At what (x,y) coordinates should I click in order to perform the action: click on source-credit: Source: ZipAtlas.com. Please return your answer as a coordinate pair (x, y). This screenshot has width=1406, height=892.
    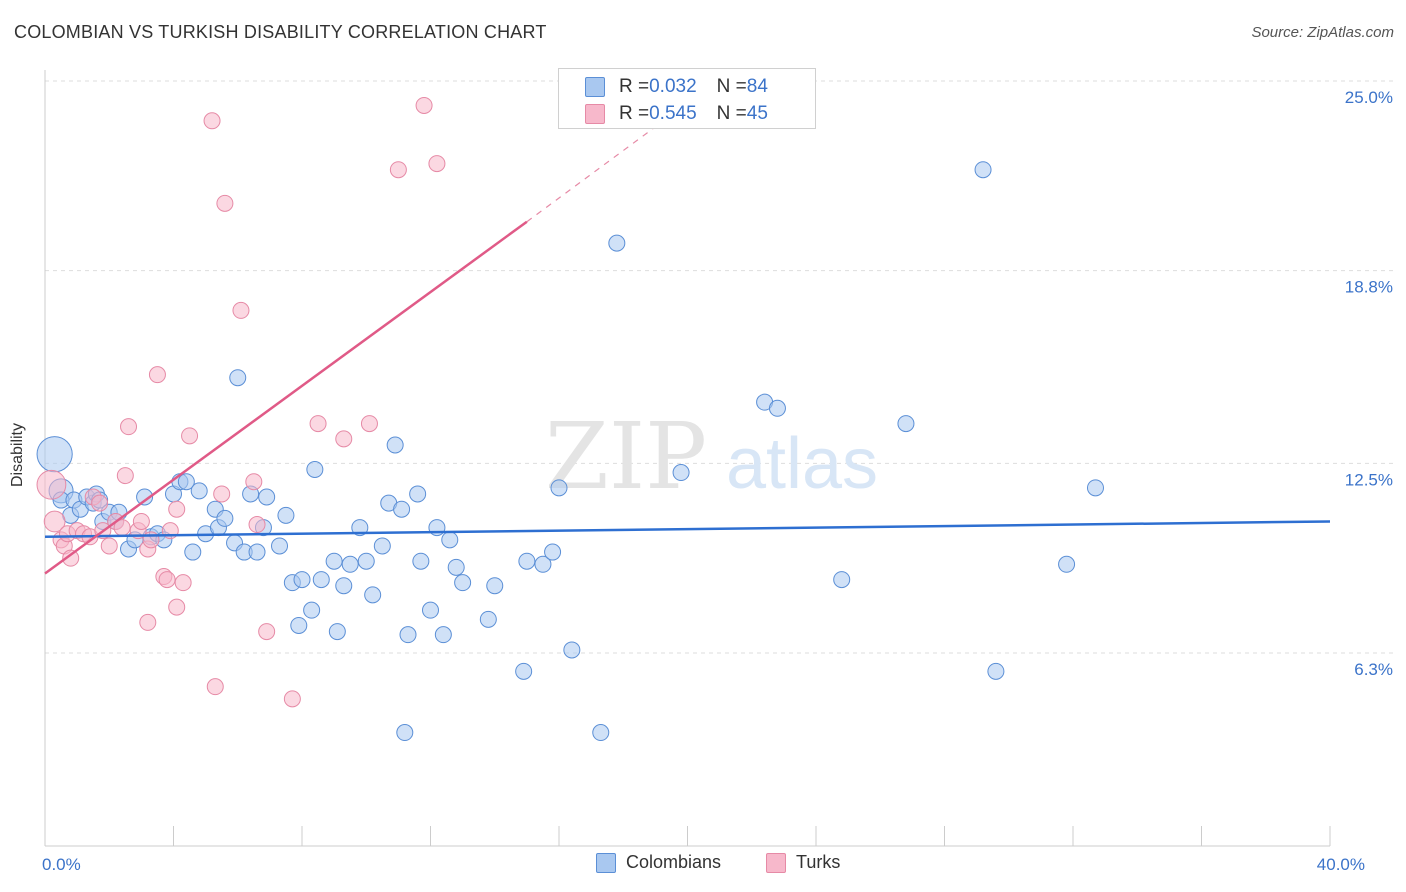
    Looking at the image, I should click on (1322, 32).